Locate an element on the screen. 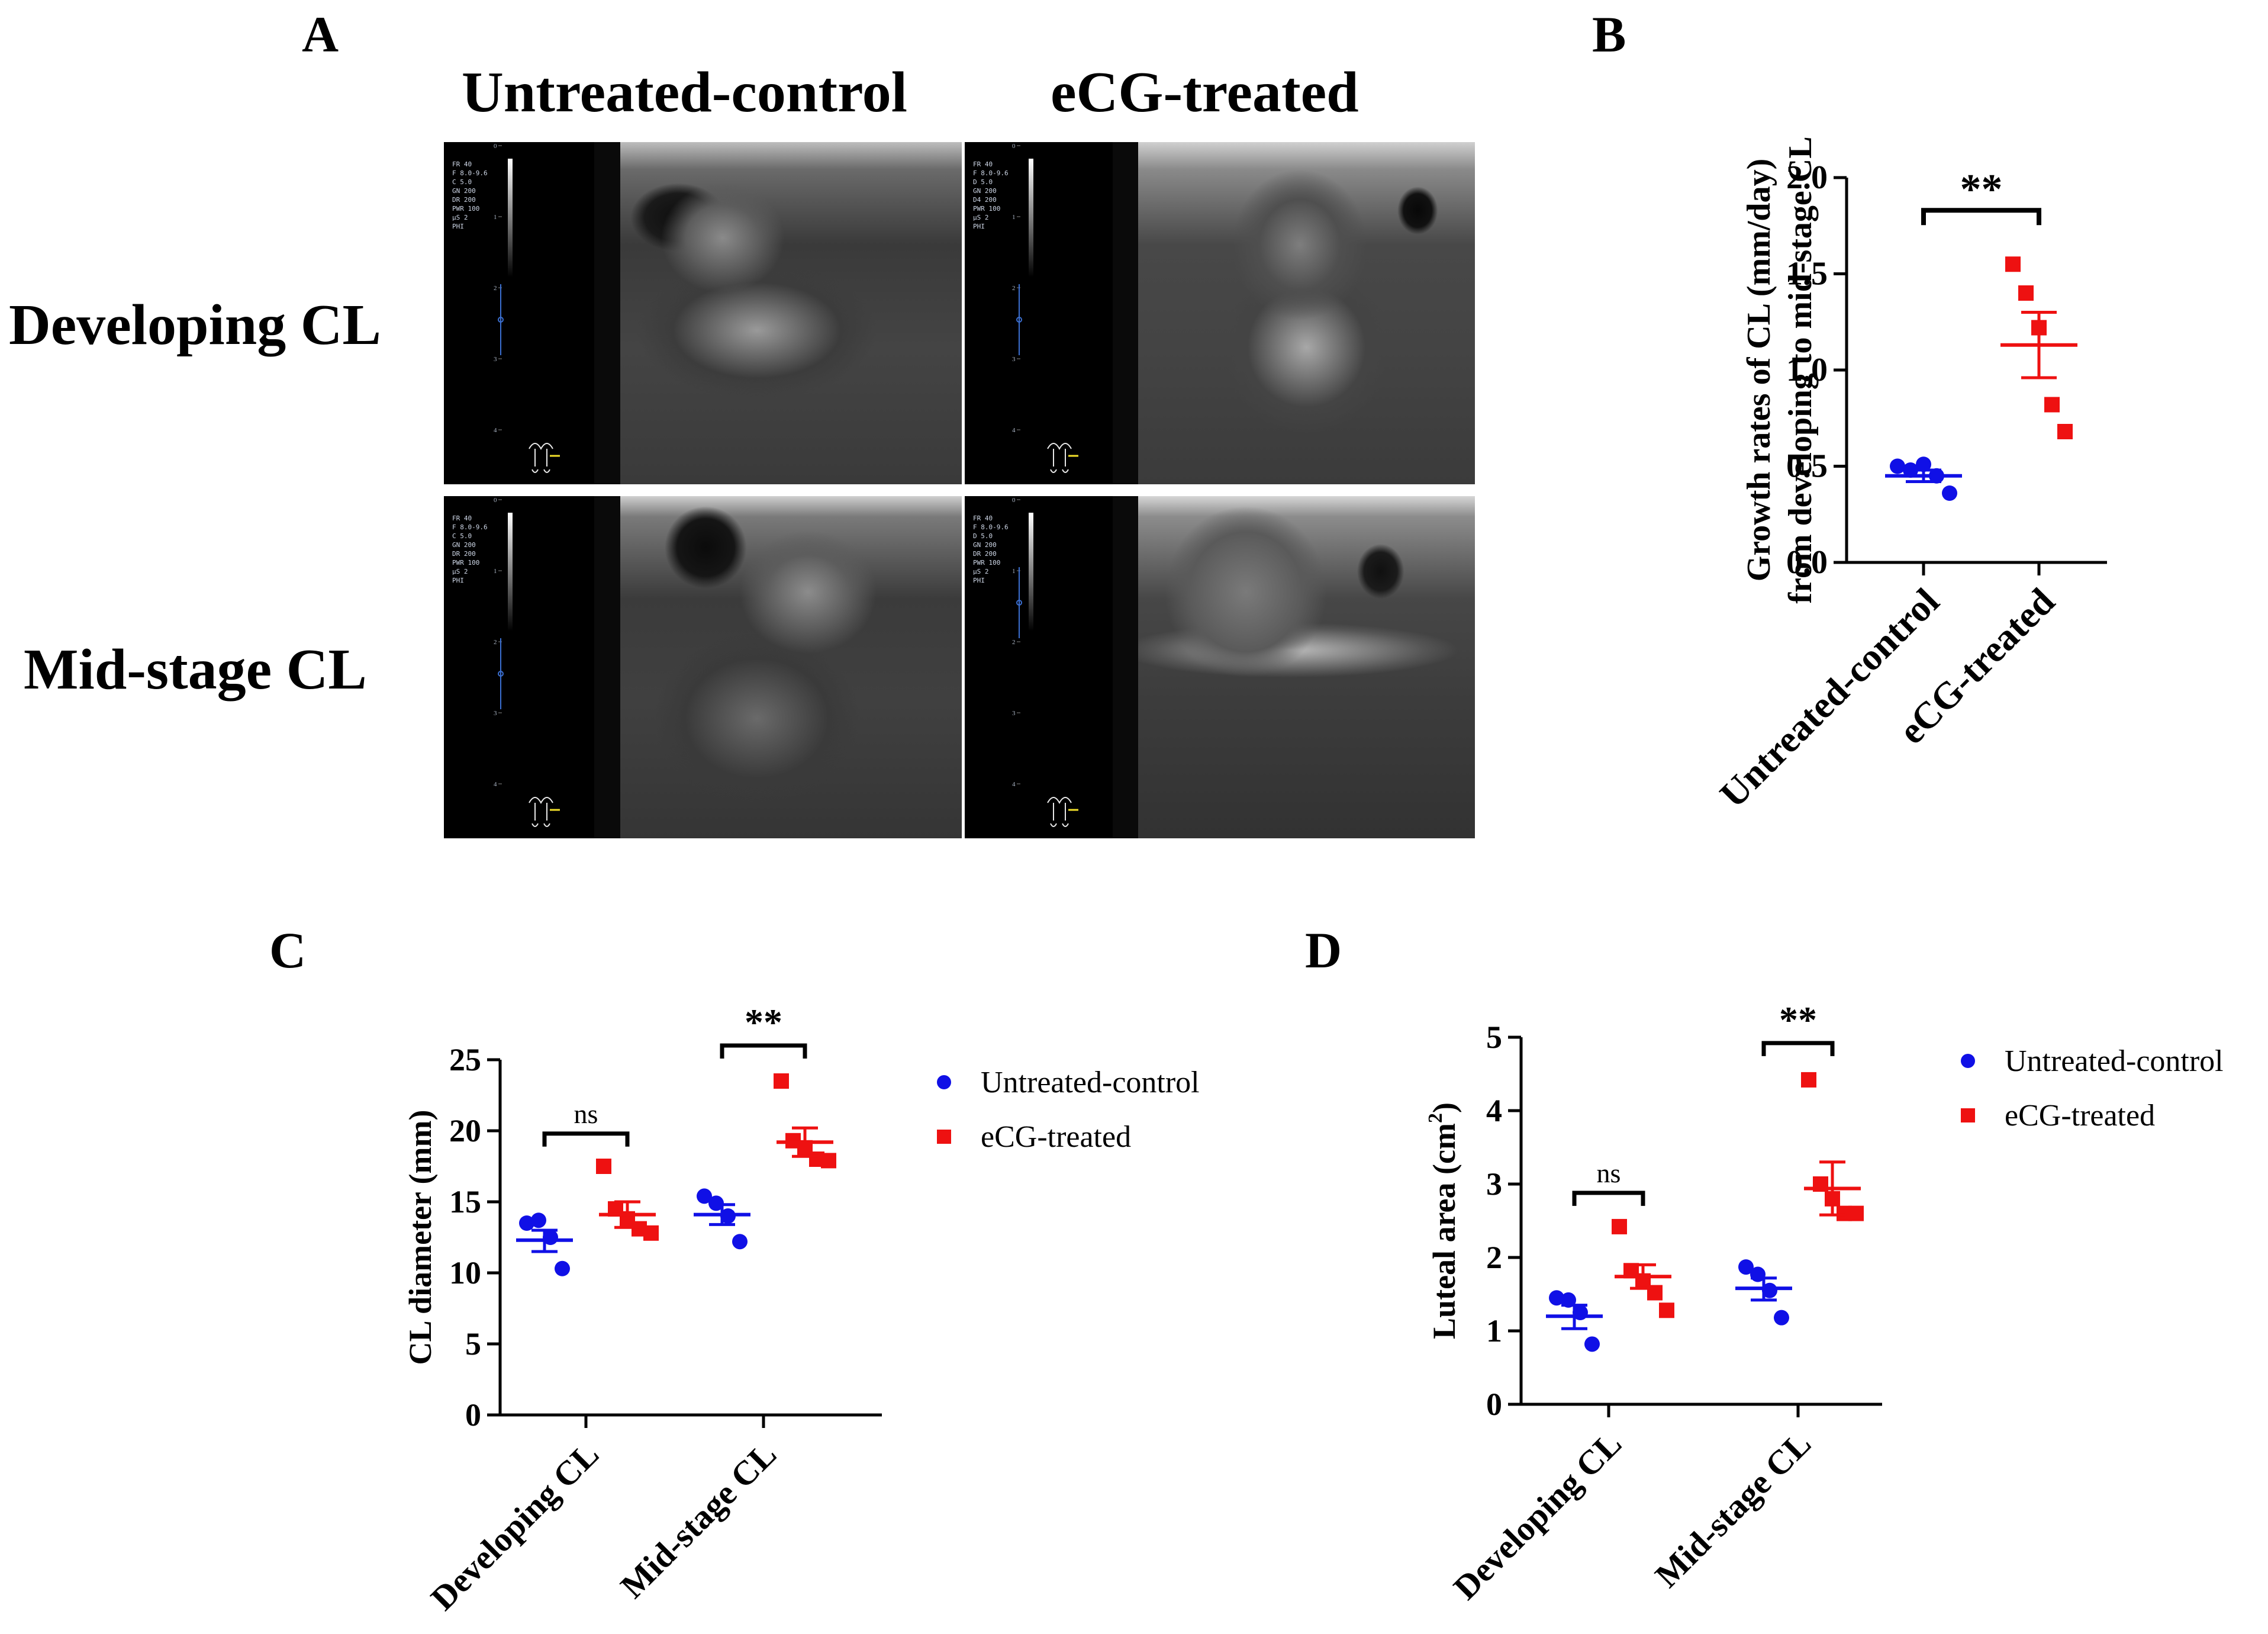  y-tick-label: 5 is located at coordinates (473, 1344).